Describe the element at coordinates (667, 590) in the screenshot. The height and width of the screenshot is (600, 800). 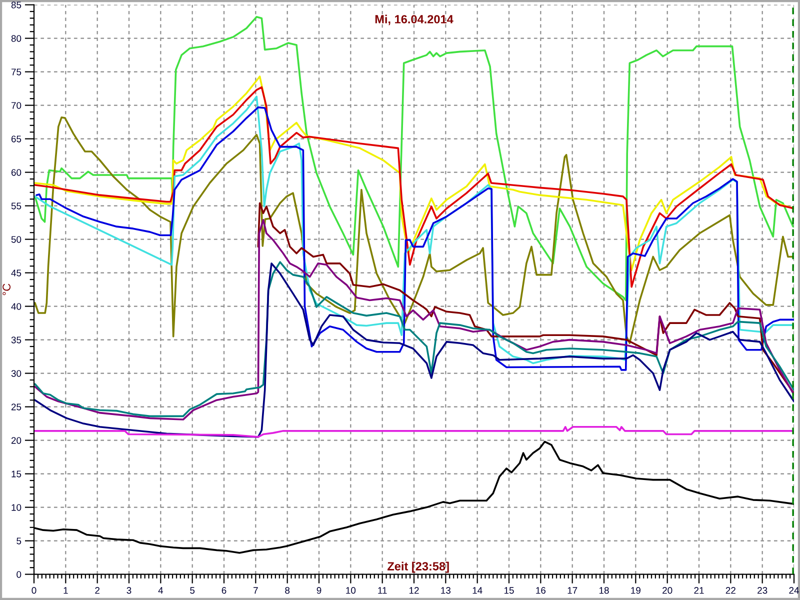
I see `x-tick-label: 20` at that location.